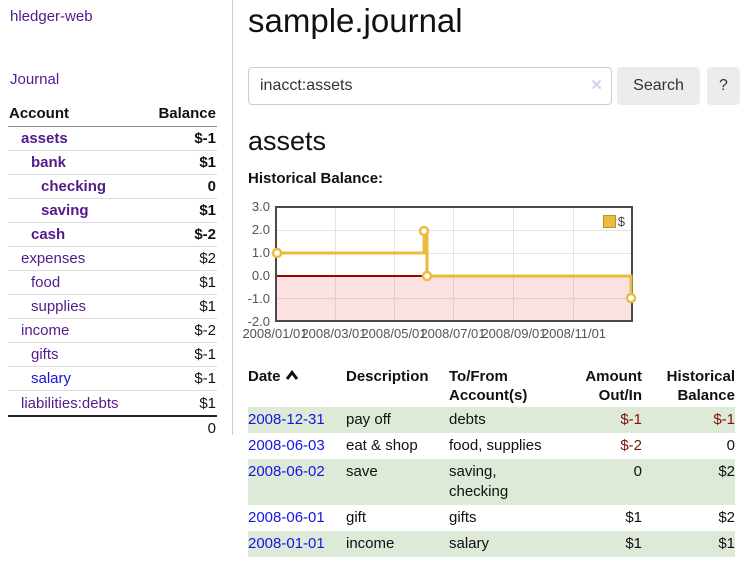 The width and height of the screenshot is (742, 582). Describe the element at coordinates (723, 86) in the screenshot. I see `help-button: ?` at that location.